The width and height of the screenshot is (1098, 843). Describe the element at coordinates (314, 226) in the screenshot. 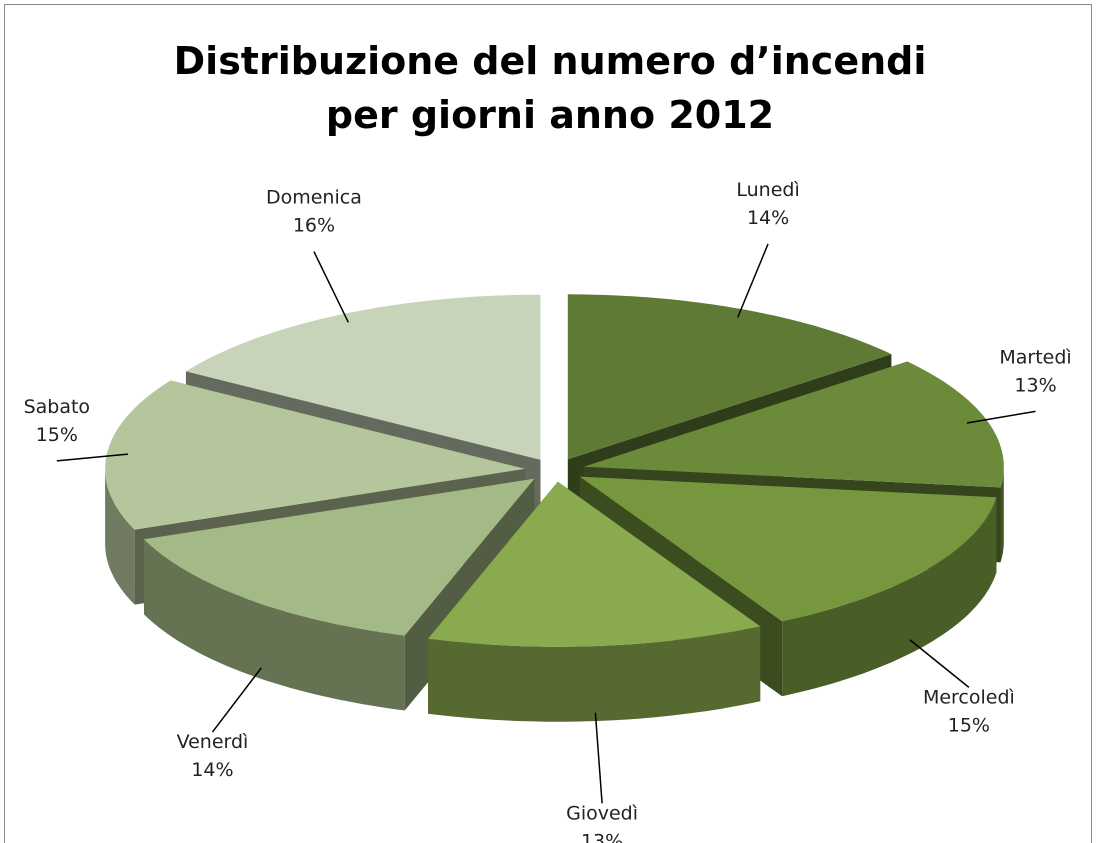

I see `value-label: 16%` at that location.